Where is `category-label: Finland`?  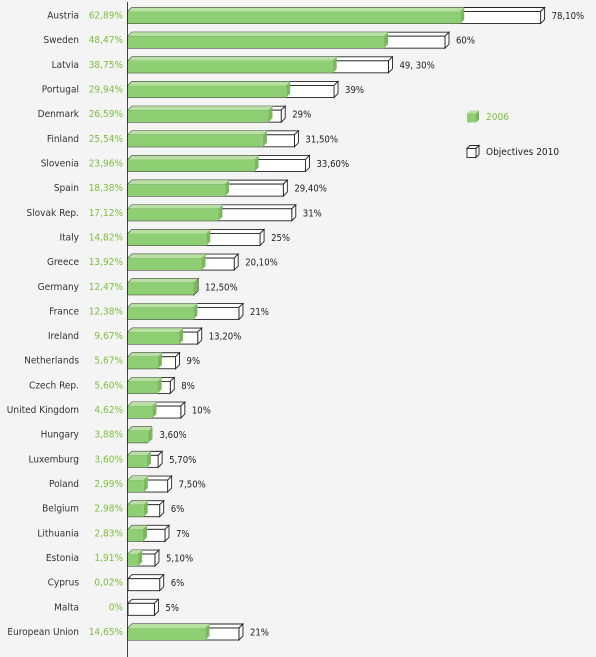 category-label: Finland is located at coordinates (63, 139).